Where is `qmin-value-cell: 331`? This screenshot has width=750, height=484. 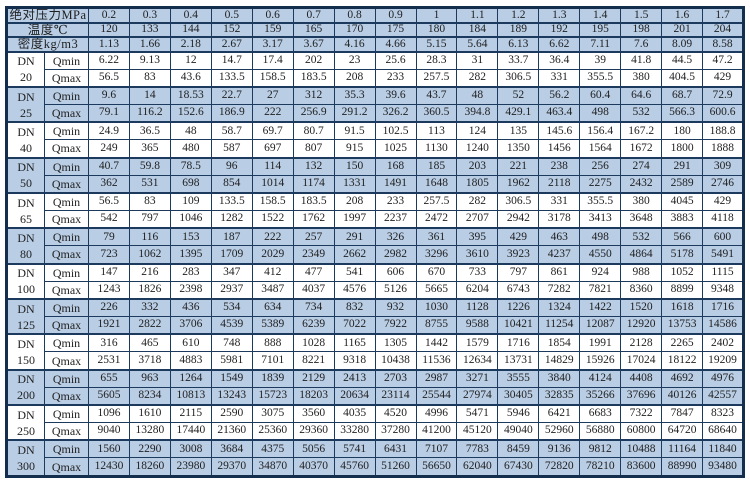 qmin-value-cell: 331 is located at coordinates (559, 201).